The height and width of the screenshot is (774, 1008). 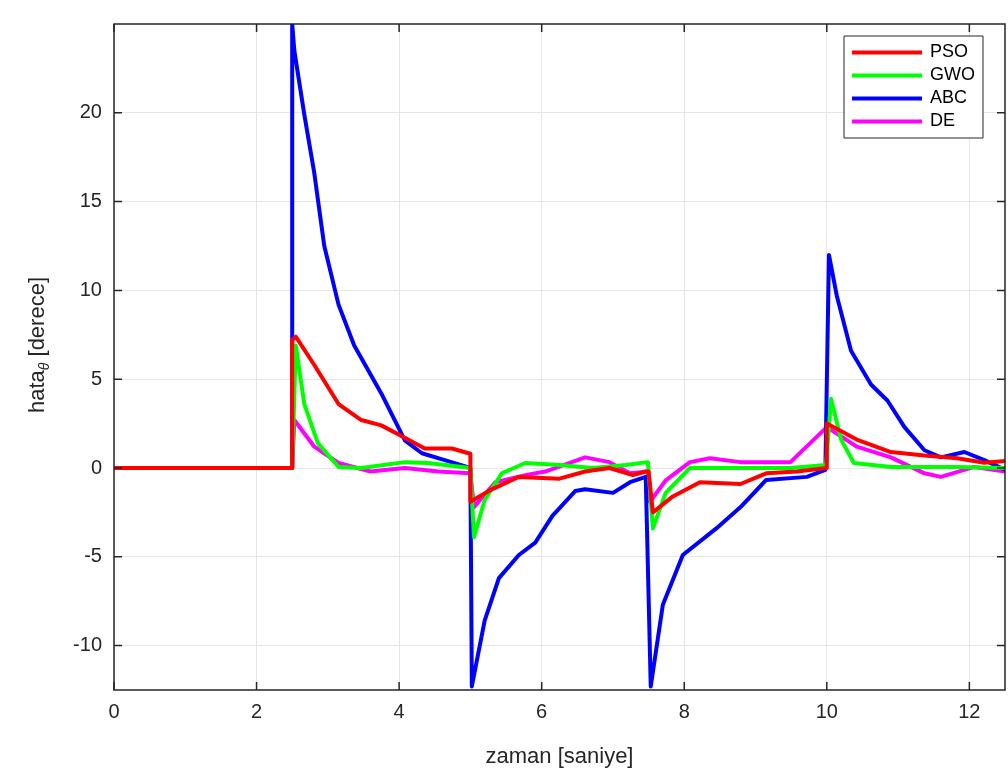 What do you see at coordinates (96, 377) in the screenshot?
I see `y-tick-label: 5` at bounding box center [96, 377].